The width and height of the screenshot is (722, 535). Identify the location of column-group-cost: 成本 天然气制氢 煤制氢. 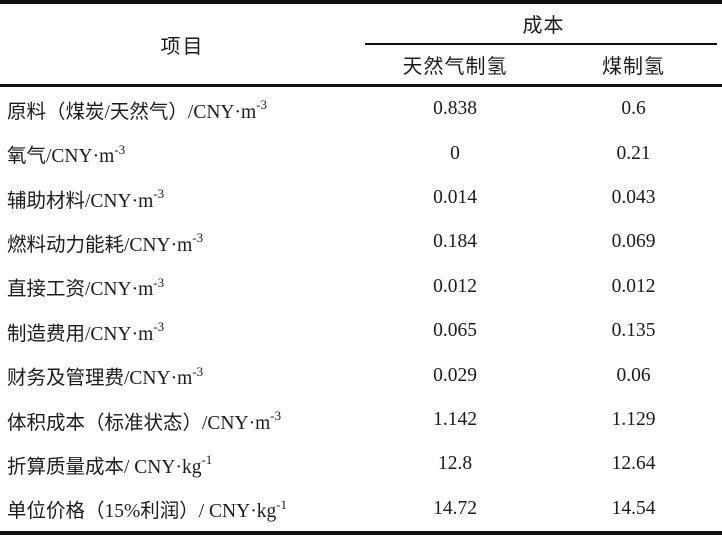
(543, 44).